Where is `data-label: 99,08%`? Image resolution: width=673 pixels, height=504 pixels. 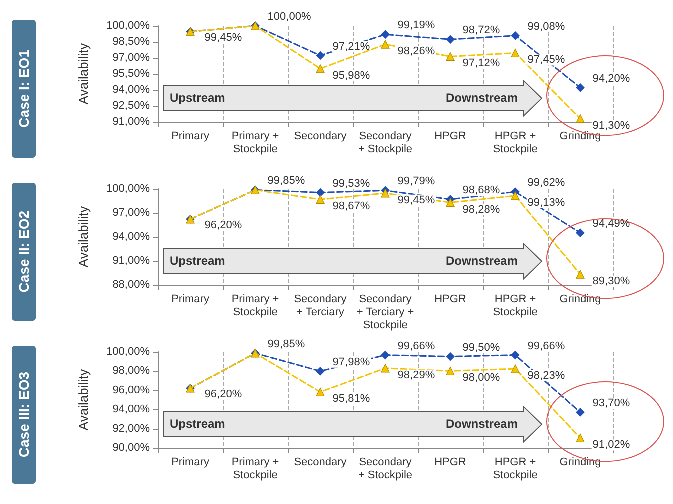
data-label: 99,08% is located at coordinates (547, 26).